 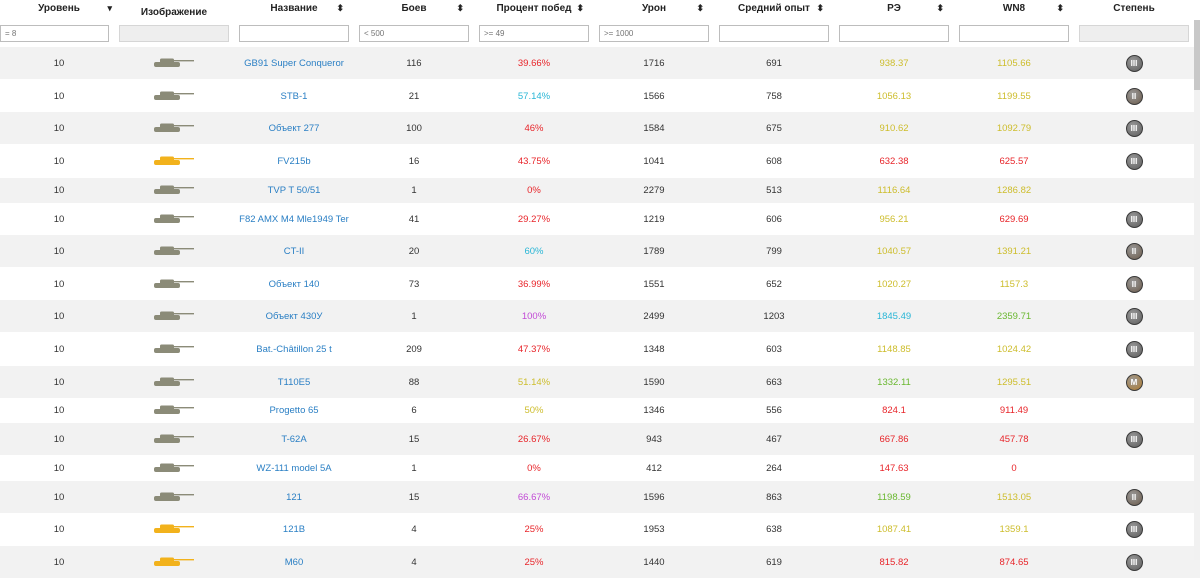 What do you see at coordinates (414, 33) in the screenshot?
I see `filter-input-battles` at bounding box center [414, 33].